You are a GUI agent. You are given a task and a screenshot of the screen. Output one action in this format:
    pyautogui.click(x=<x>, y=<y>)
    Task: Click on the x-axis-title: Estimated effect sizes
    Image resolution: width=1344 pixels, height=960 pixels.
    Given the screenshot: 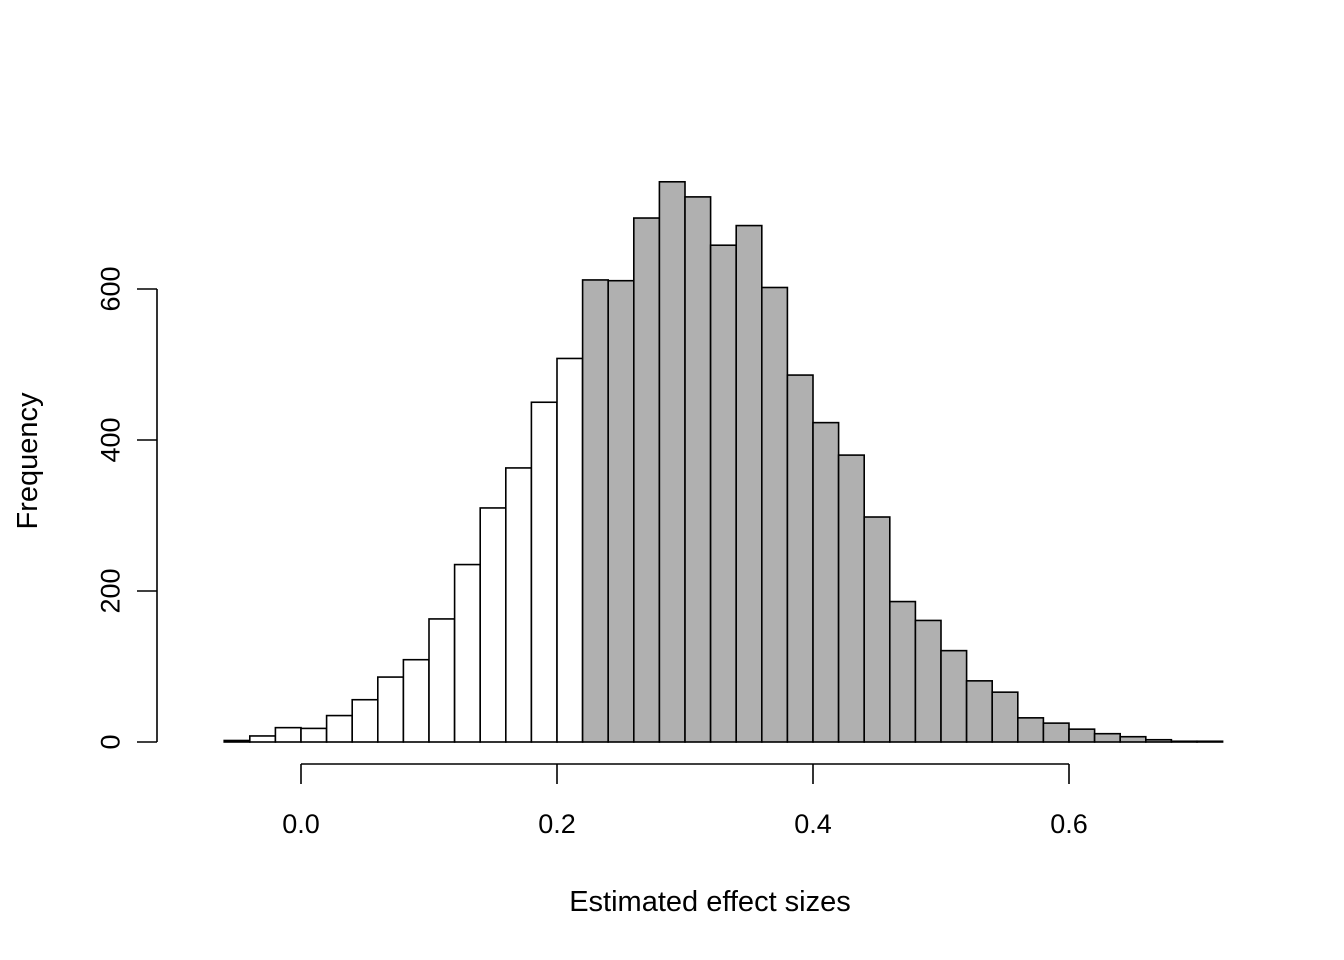 What is the action you would take?
    pyautogui.click(x=710, y=902)
    